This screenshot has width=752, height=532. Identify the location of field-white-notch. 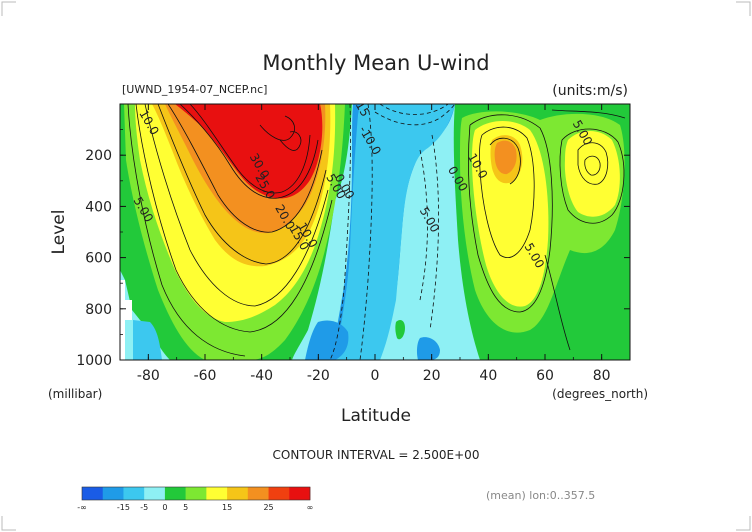
(126, 320).